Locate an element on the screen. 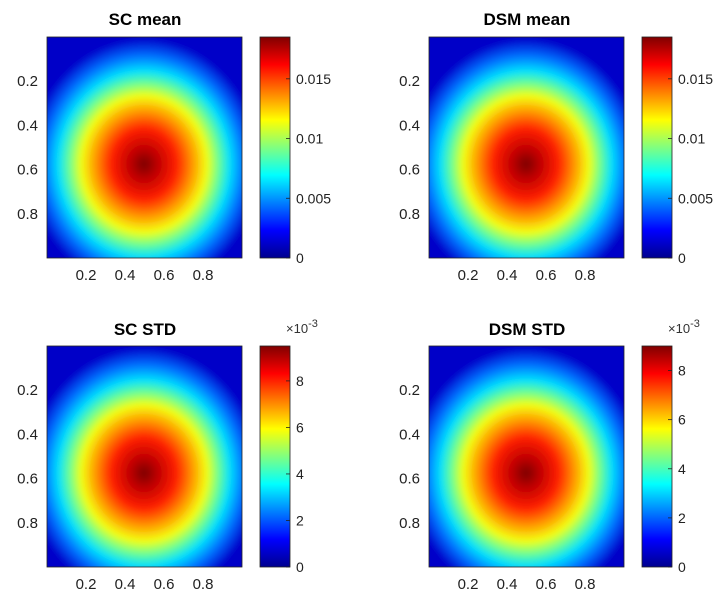 This screenshot has height=599, width=728. chart-title: SC mean is located at coordinates (145, 19).